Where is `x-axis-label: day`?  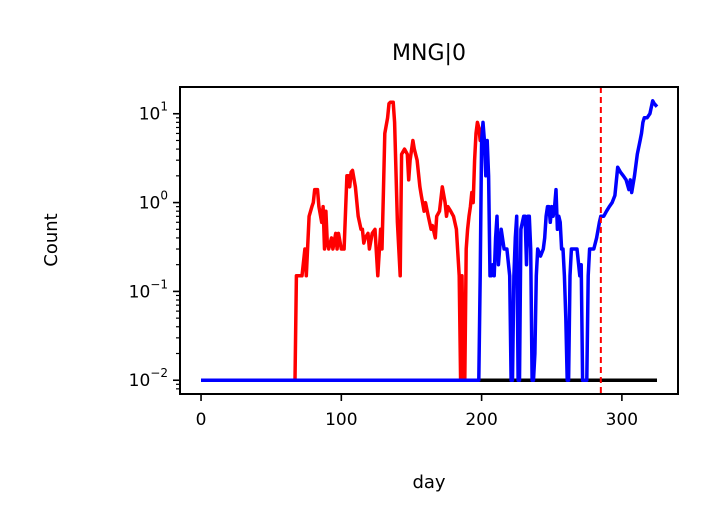 x-axis-label: day is located at coordinates (428, 482).